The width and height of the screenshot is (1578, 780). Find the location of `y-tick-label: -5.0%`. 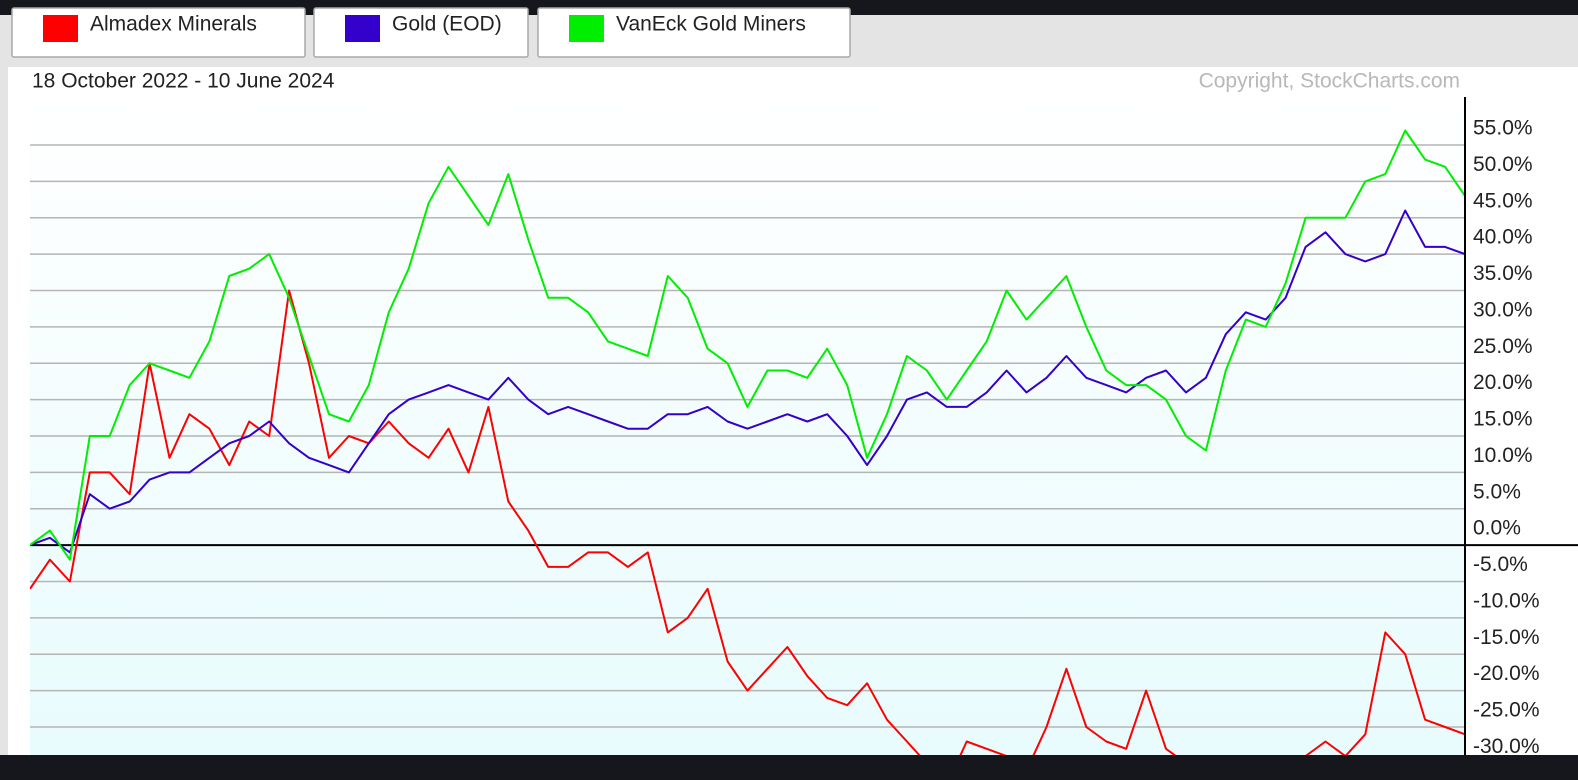

y-tick-label: -5.0% is located at coordinates (1500, 564).